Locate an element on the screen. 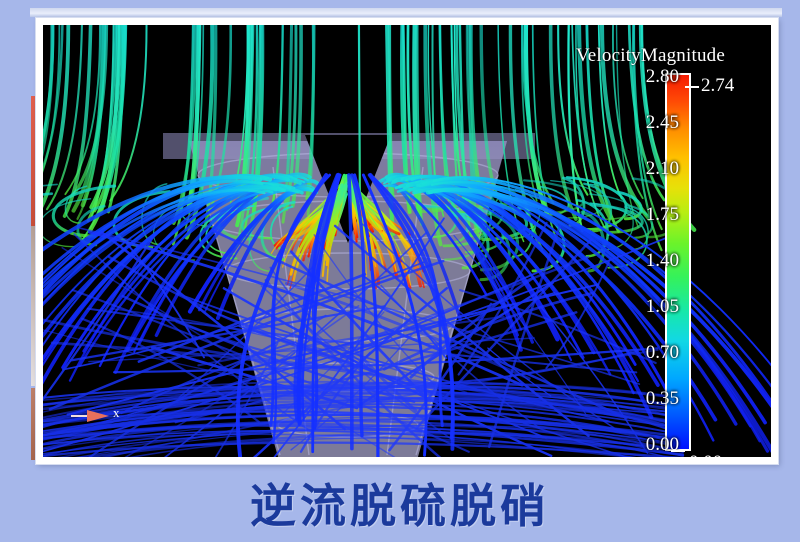  axis-arrow-icon is located at coordinates (90, 416).